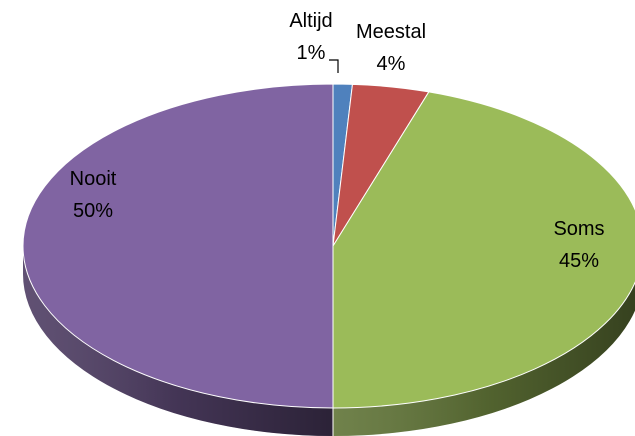  I want to click on slice-value-altijd: 1%, so click(311, 53).